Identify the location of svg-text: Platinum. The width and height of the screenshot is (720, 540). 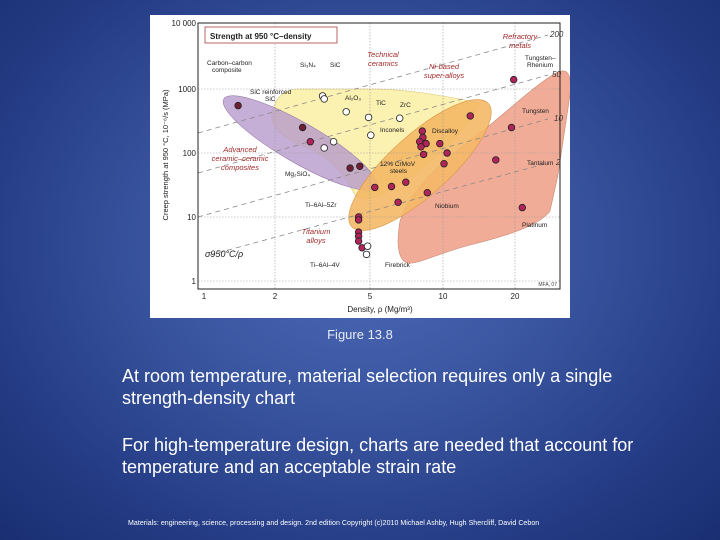
(534, 225).